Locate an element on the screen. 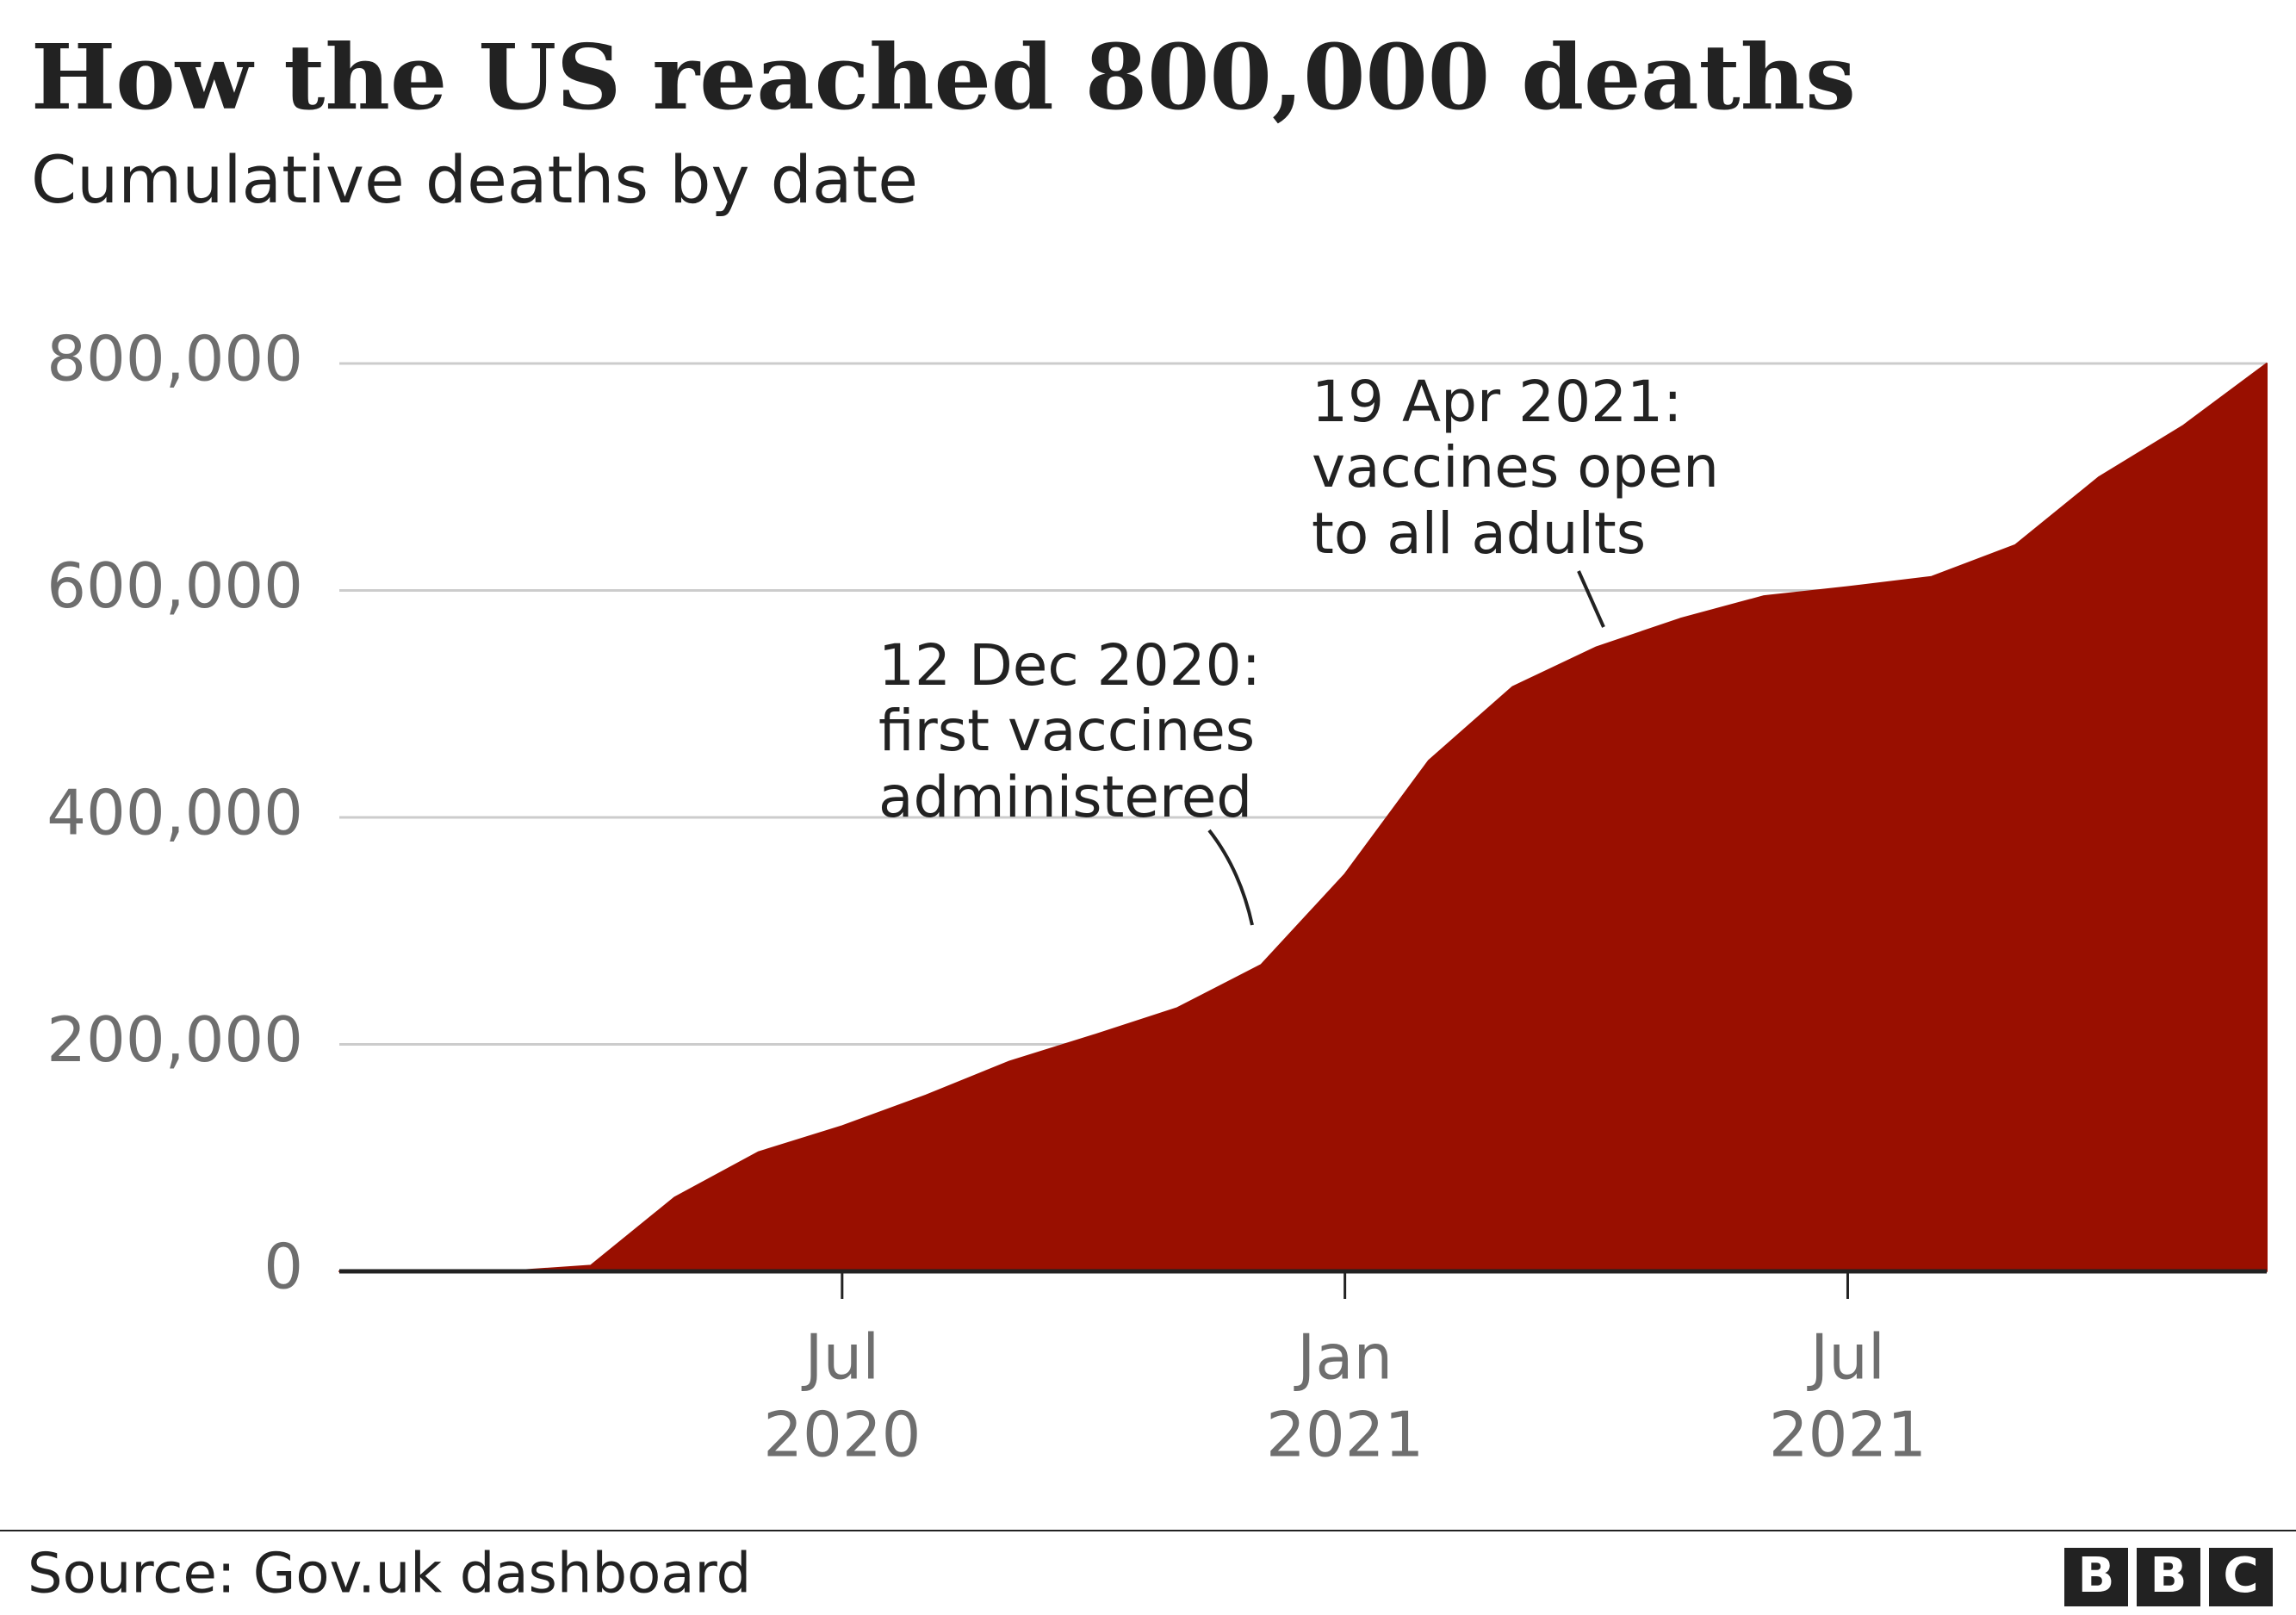  x-tick-label: Jan is located at coordinates (1343, 1357).